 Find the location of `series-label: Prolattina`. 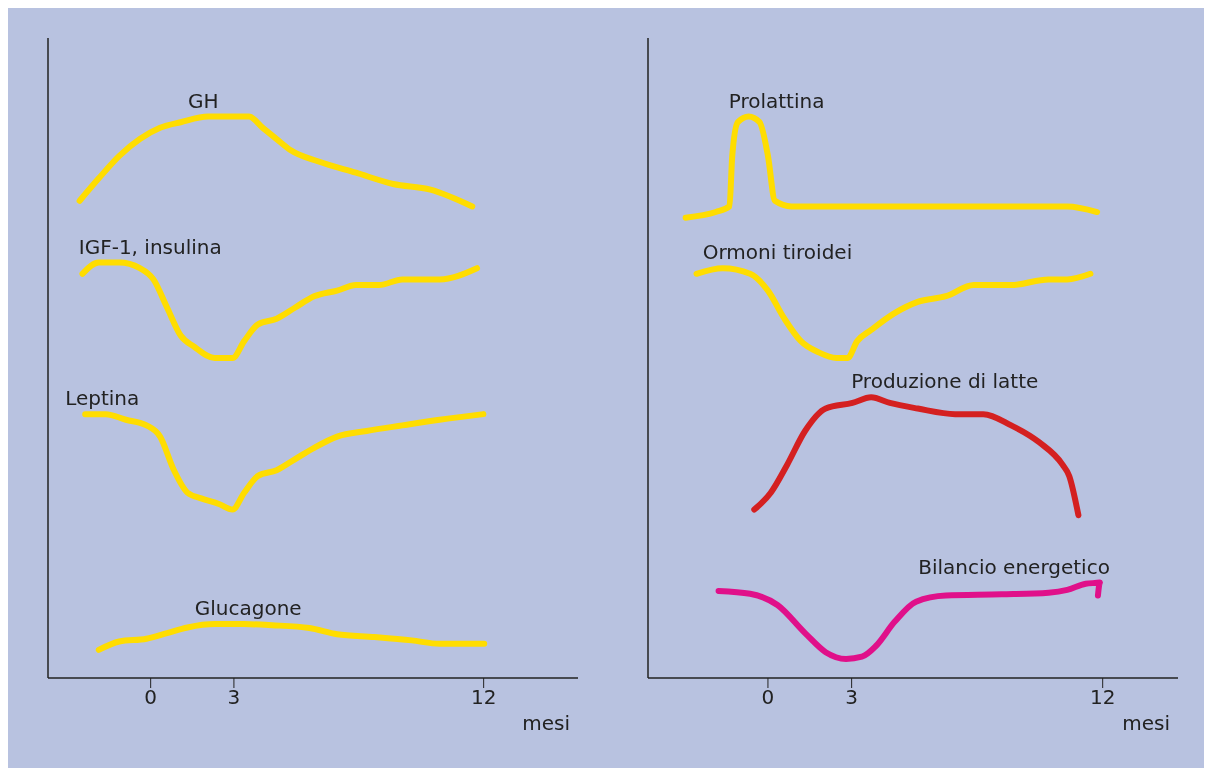

series-label: Prolattina is located at coordinates (776, 100).